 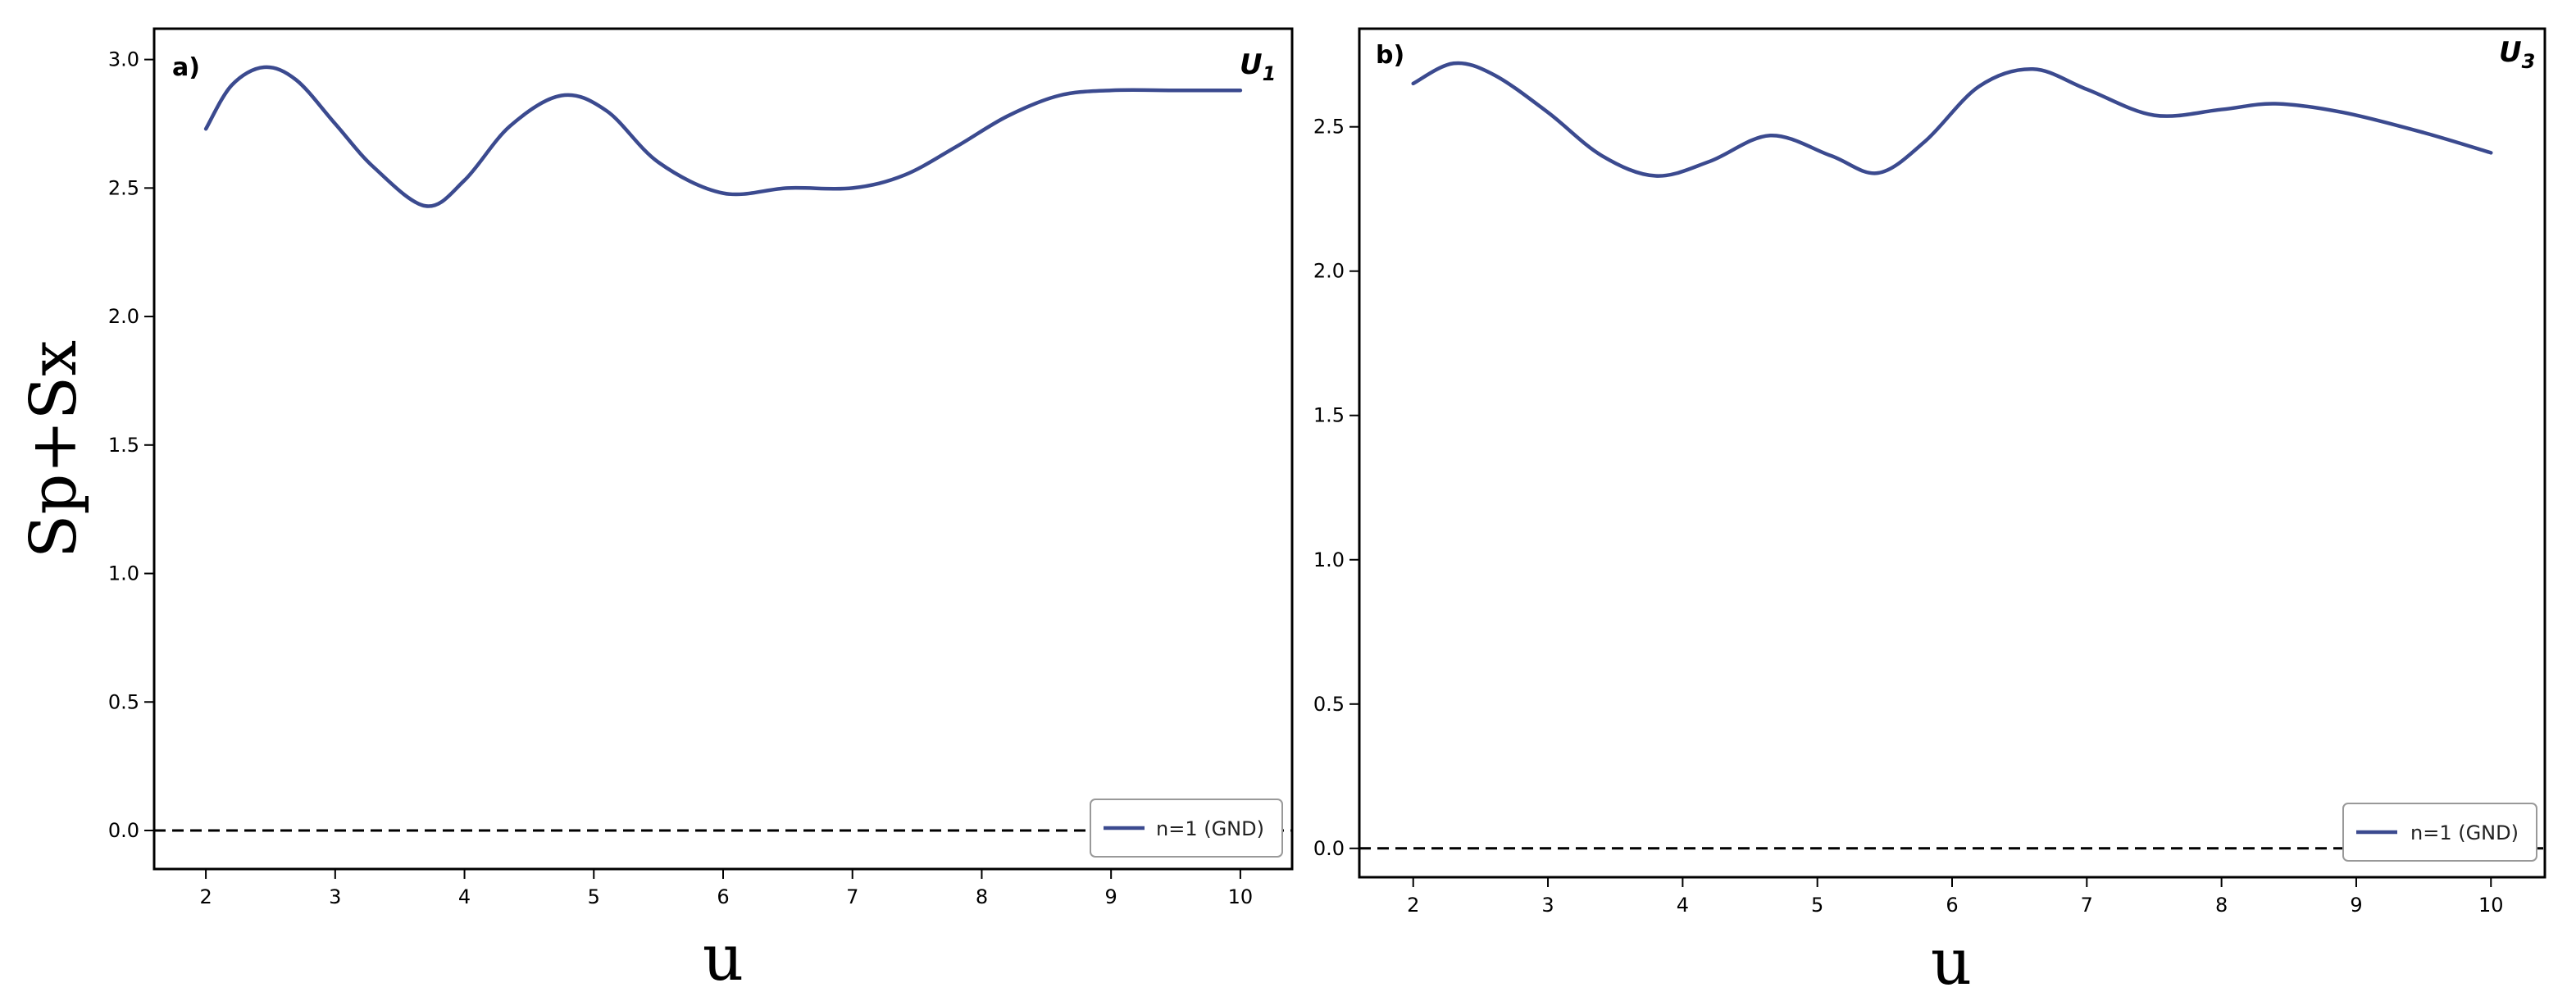 I want to click on corner-label: U1, so click(x=1258, y=66).